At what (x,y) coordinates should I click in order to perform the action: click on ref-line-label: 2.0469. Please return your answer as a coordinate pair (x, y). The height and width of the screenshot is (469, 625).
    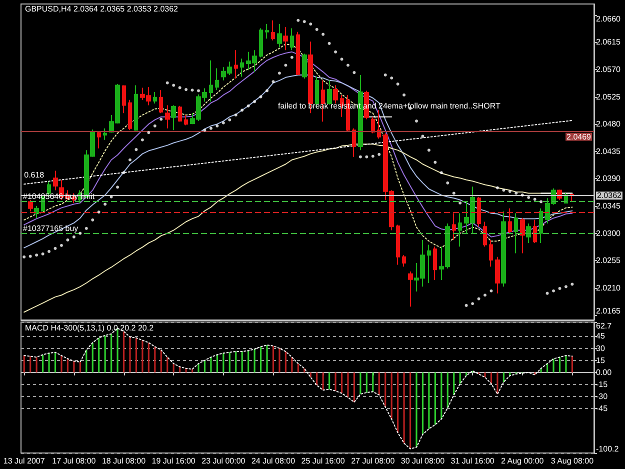
    Looking at the image, I should click on (579, 137).